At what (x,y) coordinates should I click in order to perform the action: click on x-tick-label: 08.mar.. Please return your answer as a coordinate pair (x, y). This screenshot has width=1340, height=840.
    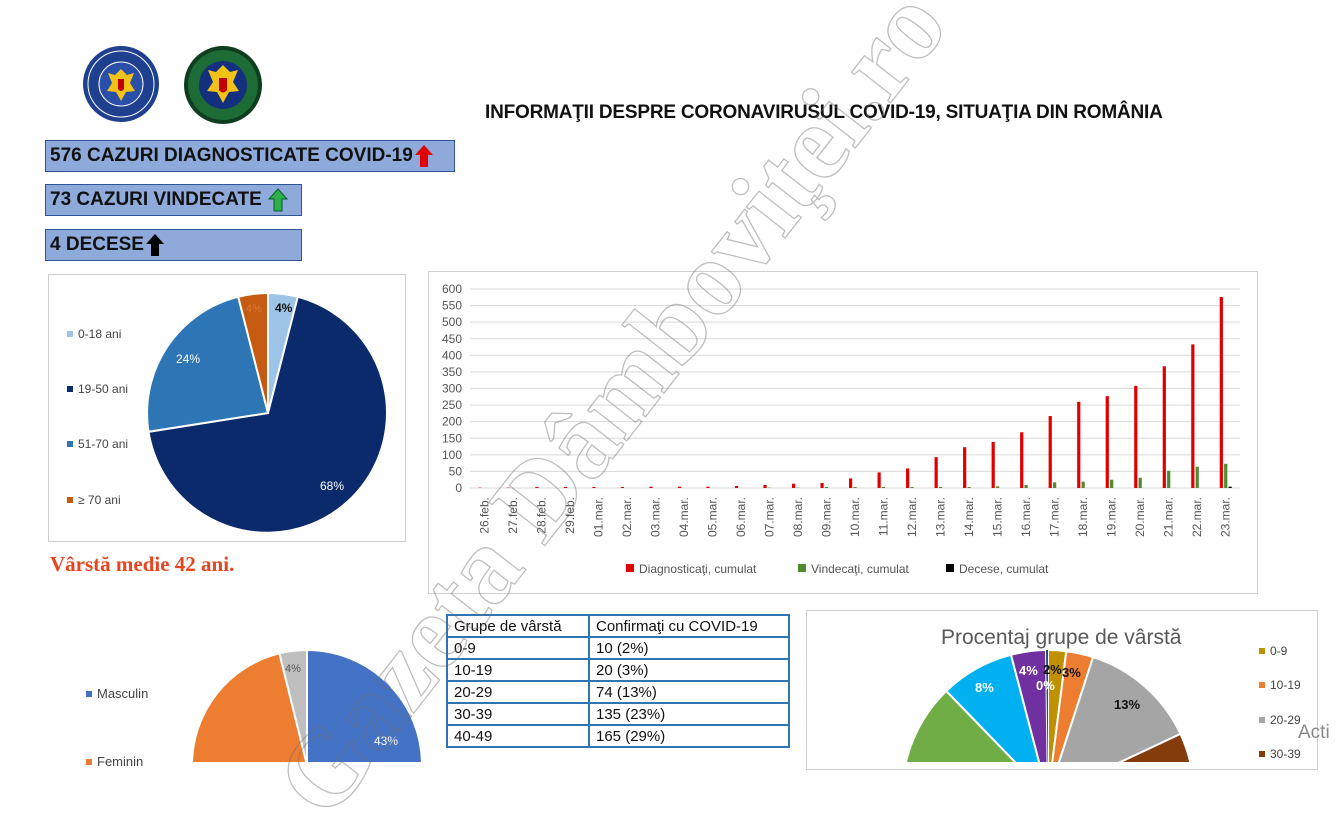
    Looking at the image, I should click on (798, 517).